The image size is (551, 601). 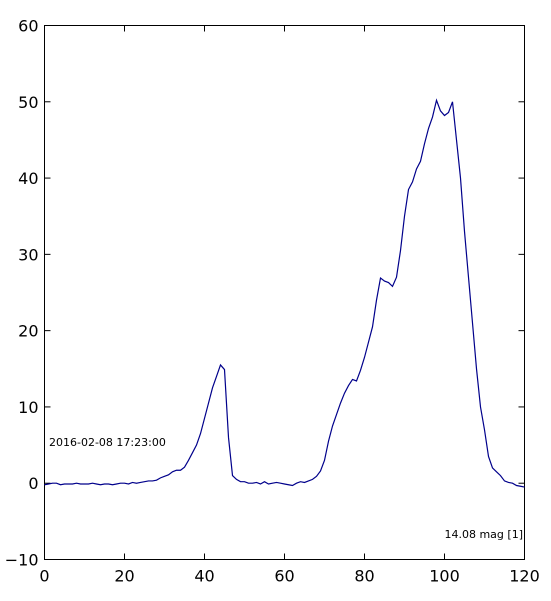 What do you see at coordinates (204, 576) in the screenshot?
I see `x-tick-label: 40` at bounding box center [204, 576].